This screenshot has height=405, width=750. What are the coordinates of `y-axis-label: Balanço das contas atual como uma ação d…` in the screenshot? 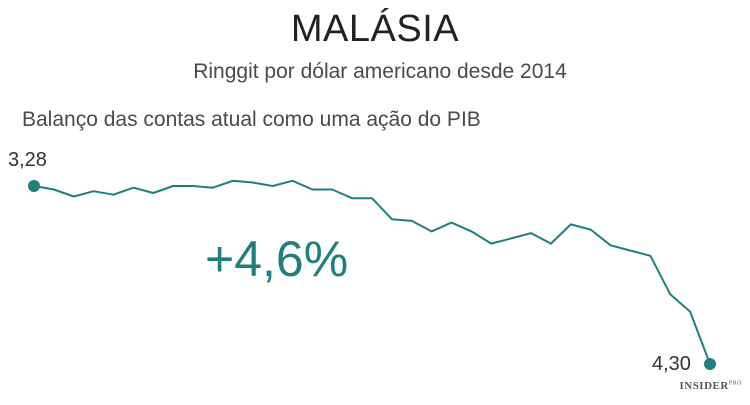 It's located at (251, 119).